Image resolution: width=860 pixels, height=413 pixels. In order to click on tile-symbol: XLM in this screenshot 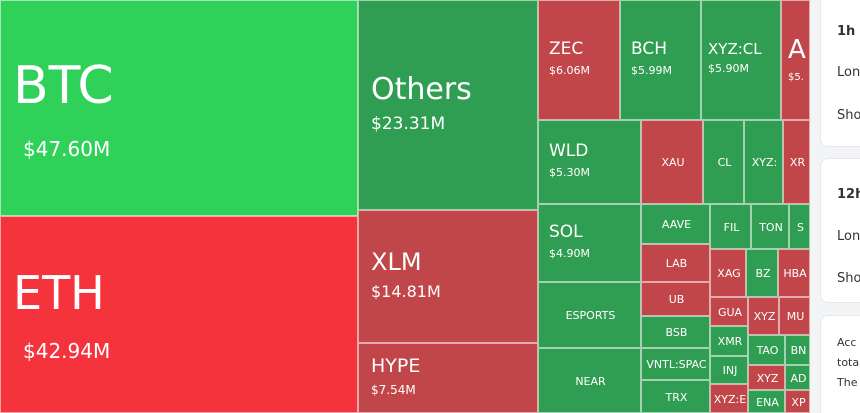, I will do `click(396, 261)`.